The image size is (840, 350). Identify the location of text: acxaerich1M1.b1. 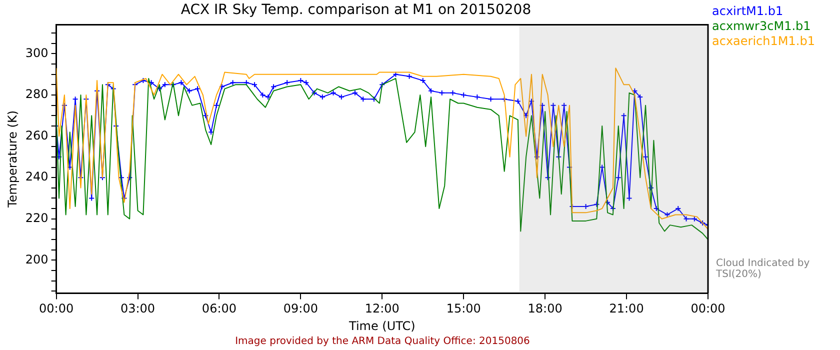
(763, 41).